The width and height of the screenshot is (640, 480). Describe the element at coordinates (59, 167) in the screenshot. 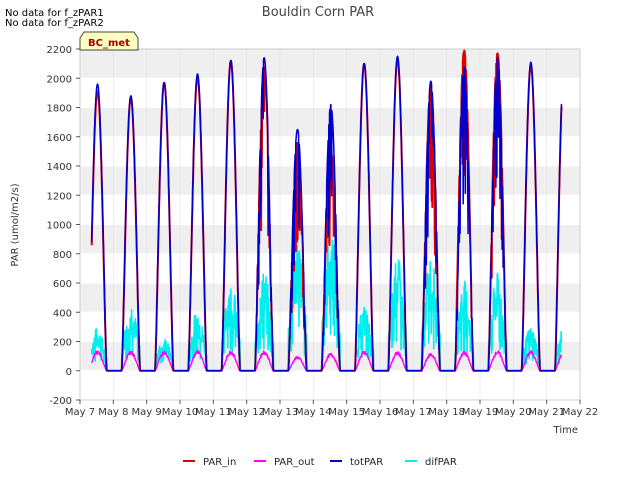

I see `y-tick-label: 1400` at that location.